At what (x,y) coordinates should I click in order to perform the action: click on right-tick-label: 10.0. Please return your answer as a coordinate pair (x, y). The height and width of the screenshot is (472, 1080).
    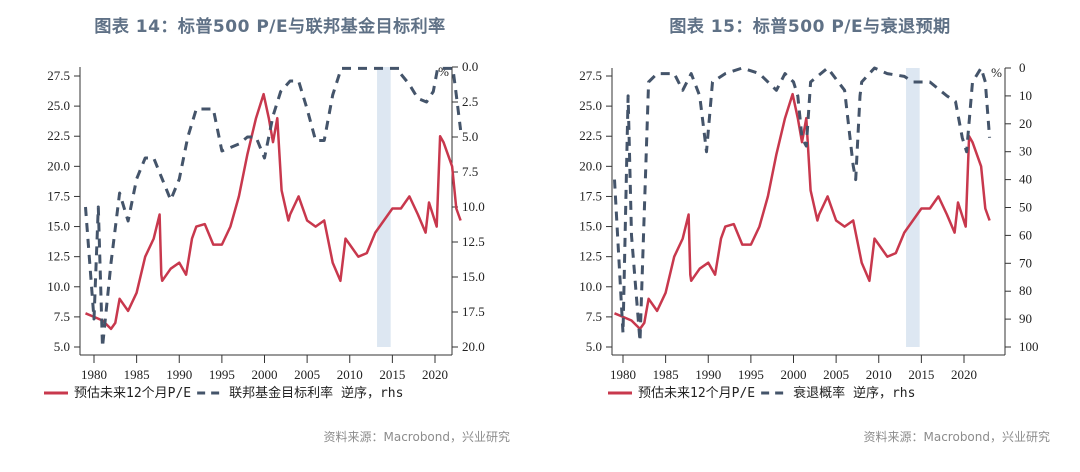
    Looking at the image, I should click on (473, 206).